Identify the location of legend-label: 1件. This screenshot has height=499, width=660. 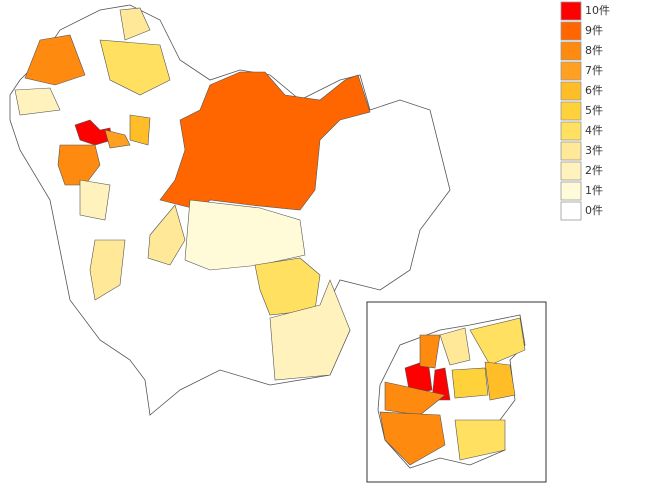
(594, 190).